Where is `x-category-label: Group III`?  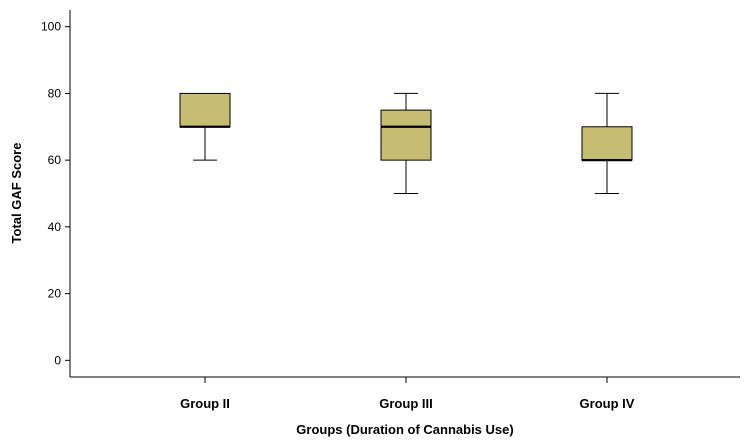 x-category-label: Group III is located at coordinates (405, 403).